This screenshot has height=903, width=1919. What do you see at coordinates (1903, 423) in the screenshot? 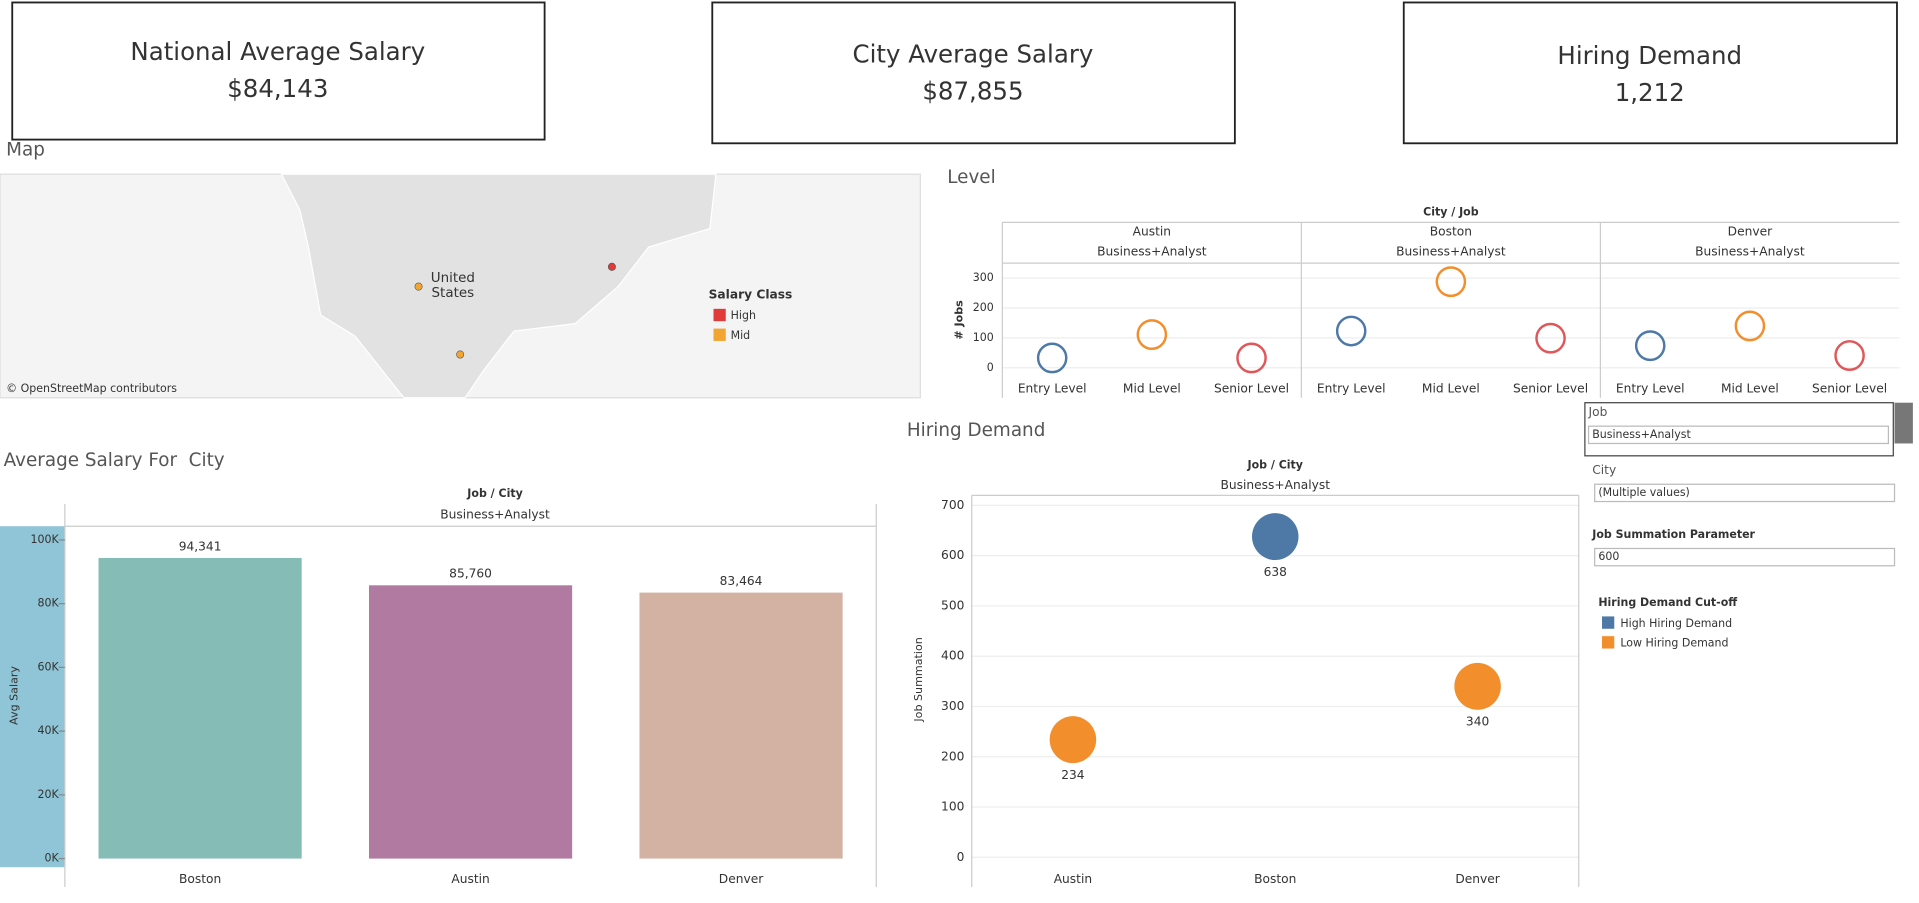
I see `close-button` at bounding box center [1903, 423].